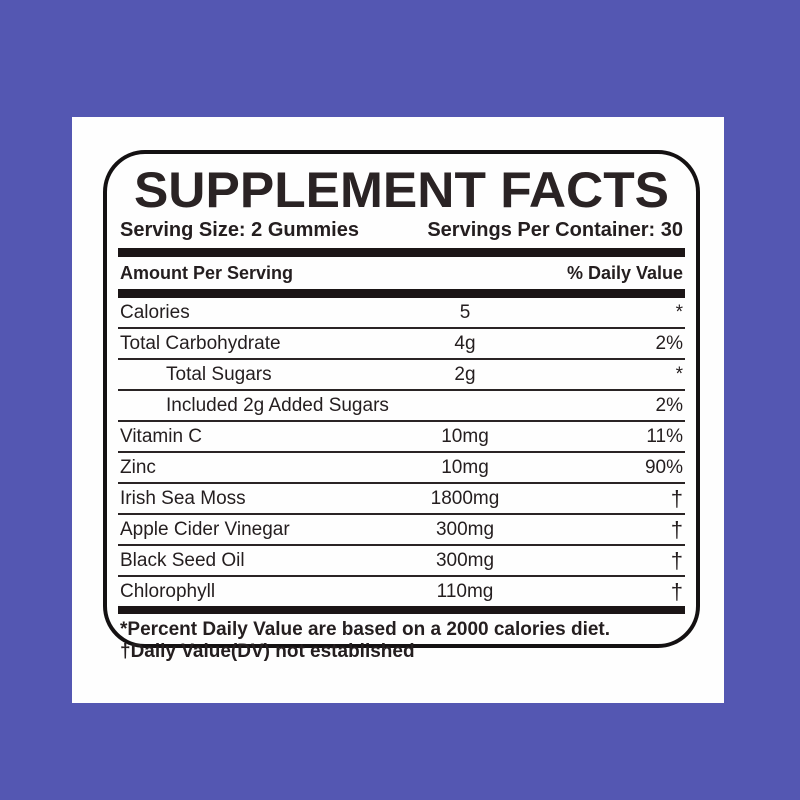  What do you see at coordinates (200, 343) in the screenshot?
I see `row-name: Total Carbohydrate` at bounding box center [200, 343].